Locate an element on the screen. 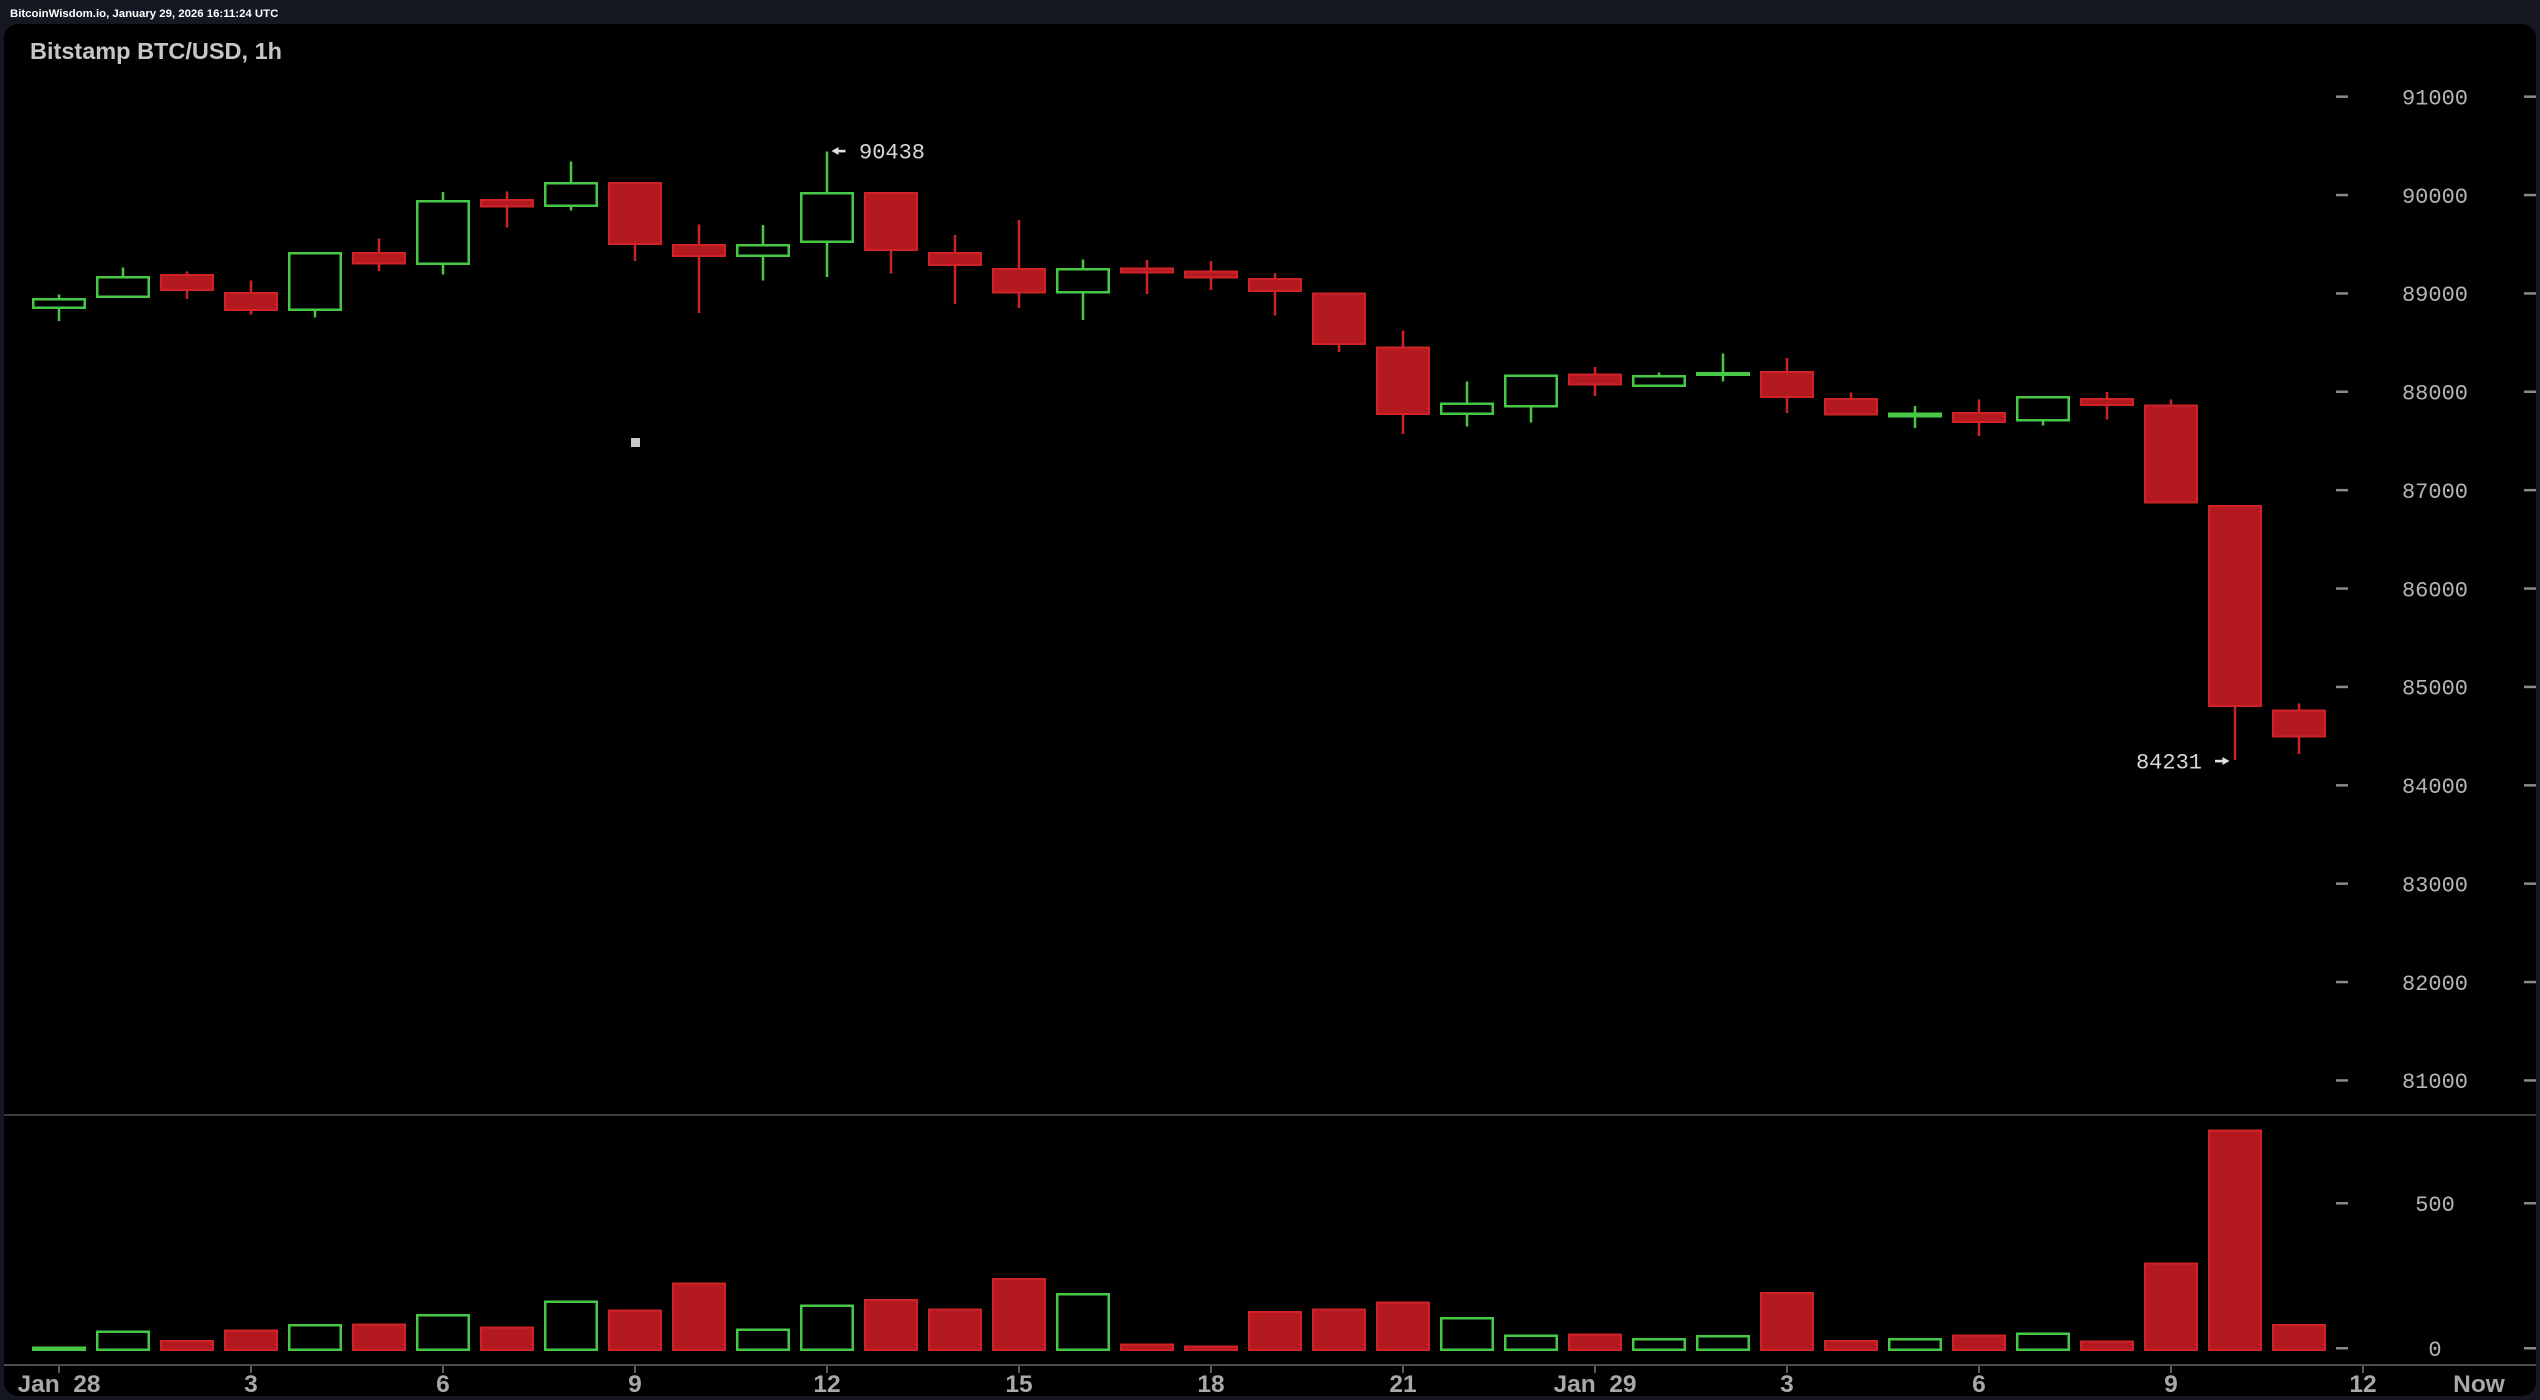 The width and height of the screenshot is (2540, 1400). svg-text: 0 is located at coordinates (2434, 1350).